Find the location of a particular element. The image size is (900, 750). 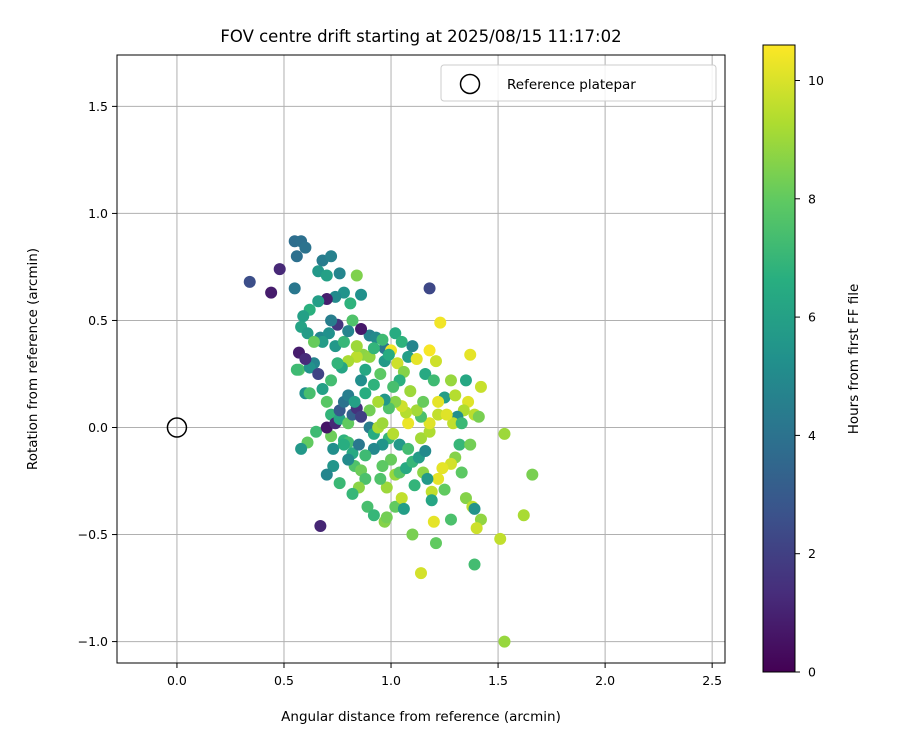

x-tick-label: 0.5 is located at coordinates (284, 680).